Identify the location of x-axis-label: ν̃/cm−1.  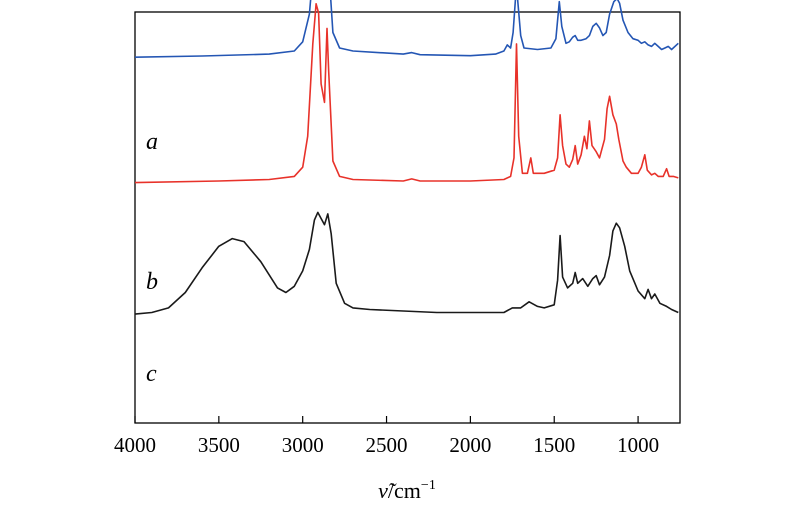
(407, 490).